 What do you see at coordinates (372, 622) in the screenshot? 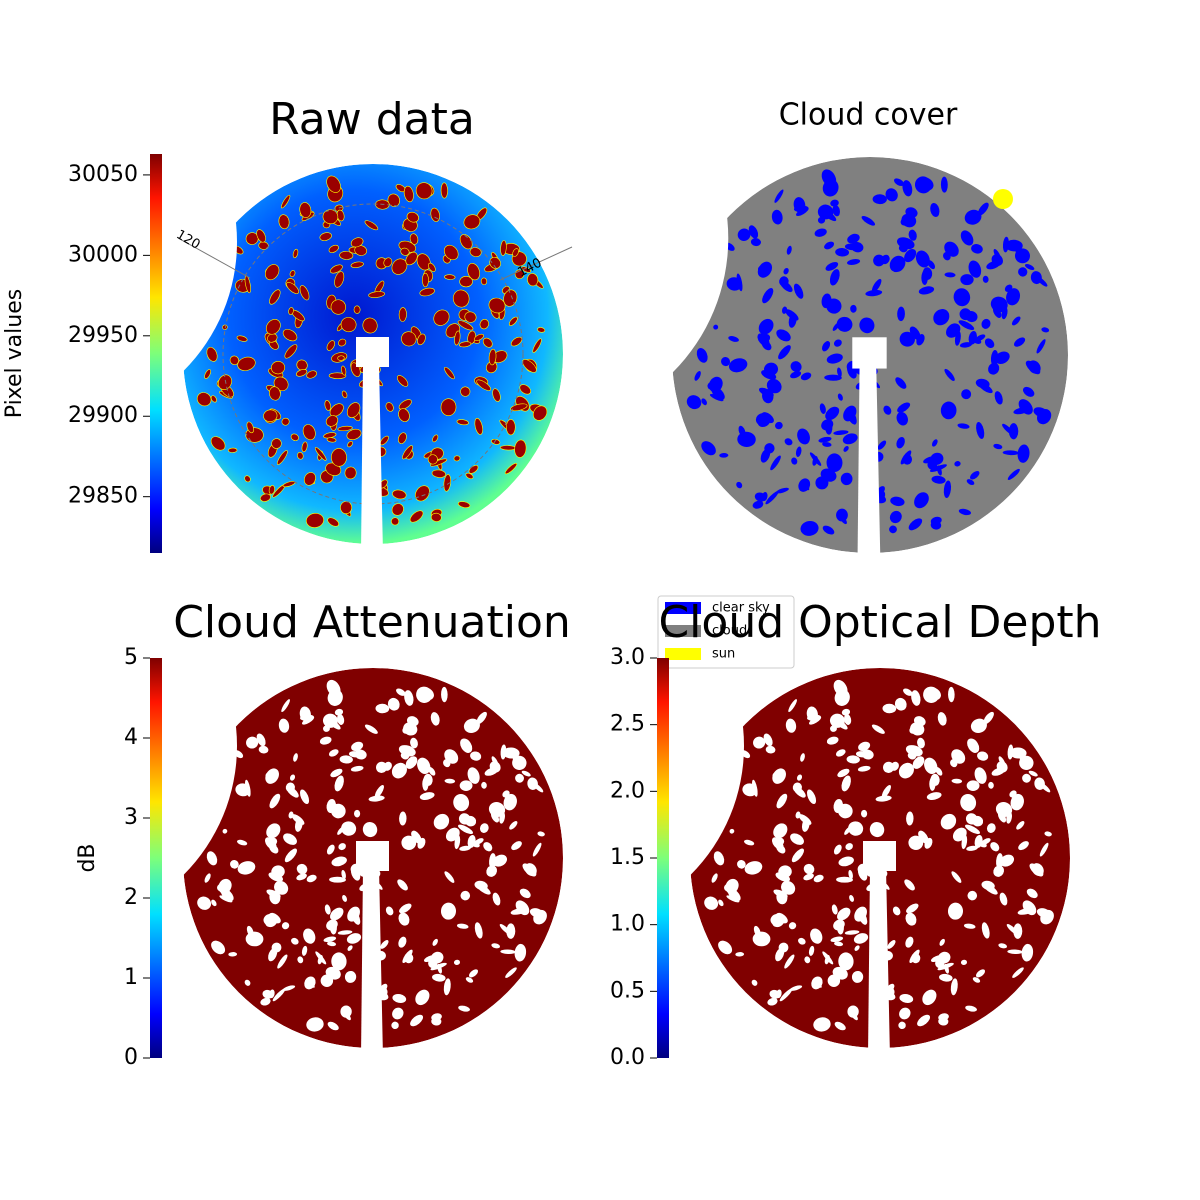
I see `panel-title: Cloud Attenuation` at bounding box center [372, 622].